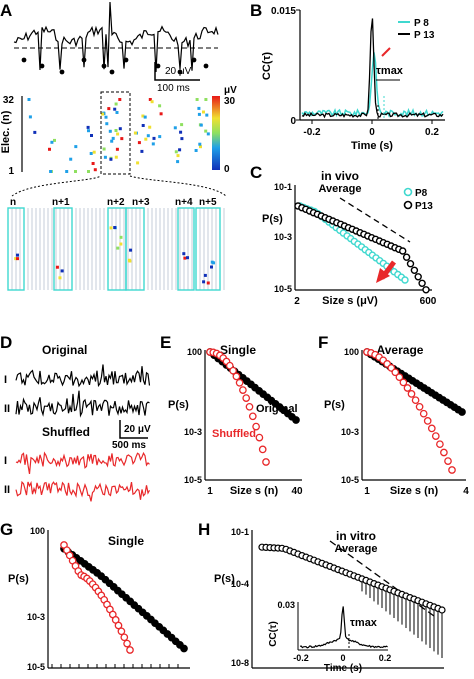  What do you see at coordinates (116, 47) in the screenshot?
I see `panel-a-lfp-trace: 20 μV 100 ms` at bounding box center [116, 47].